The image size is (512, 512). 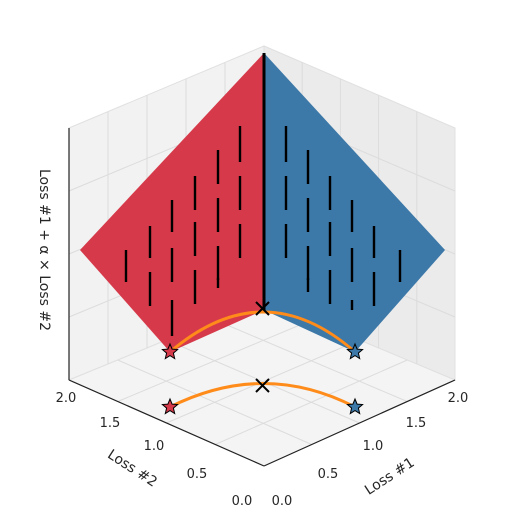 I want to click on gradient-strokes-red, so click(x=183, y=231).